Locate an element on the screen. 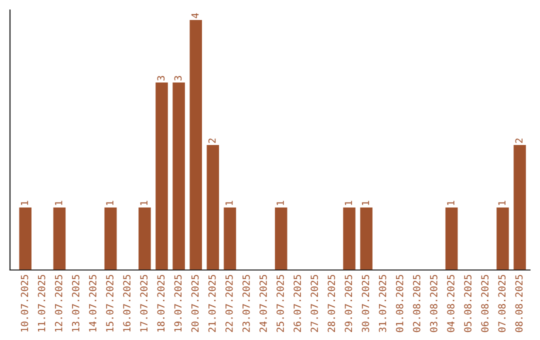 This screenshot has width=540, height=340. x-tick-label: 01.08.2025 is located at coordinates (400, 303).